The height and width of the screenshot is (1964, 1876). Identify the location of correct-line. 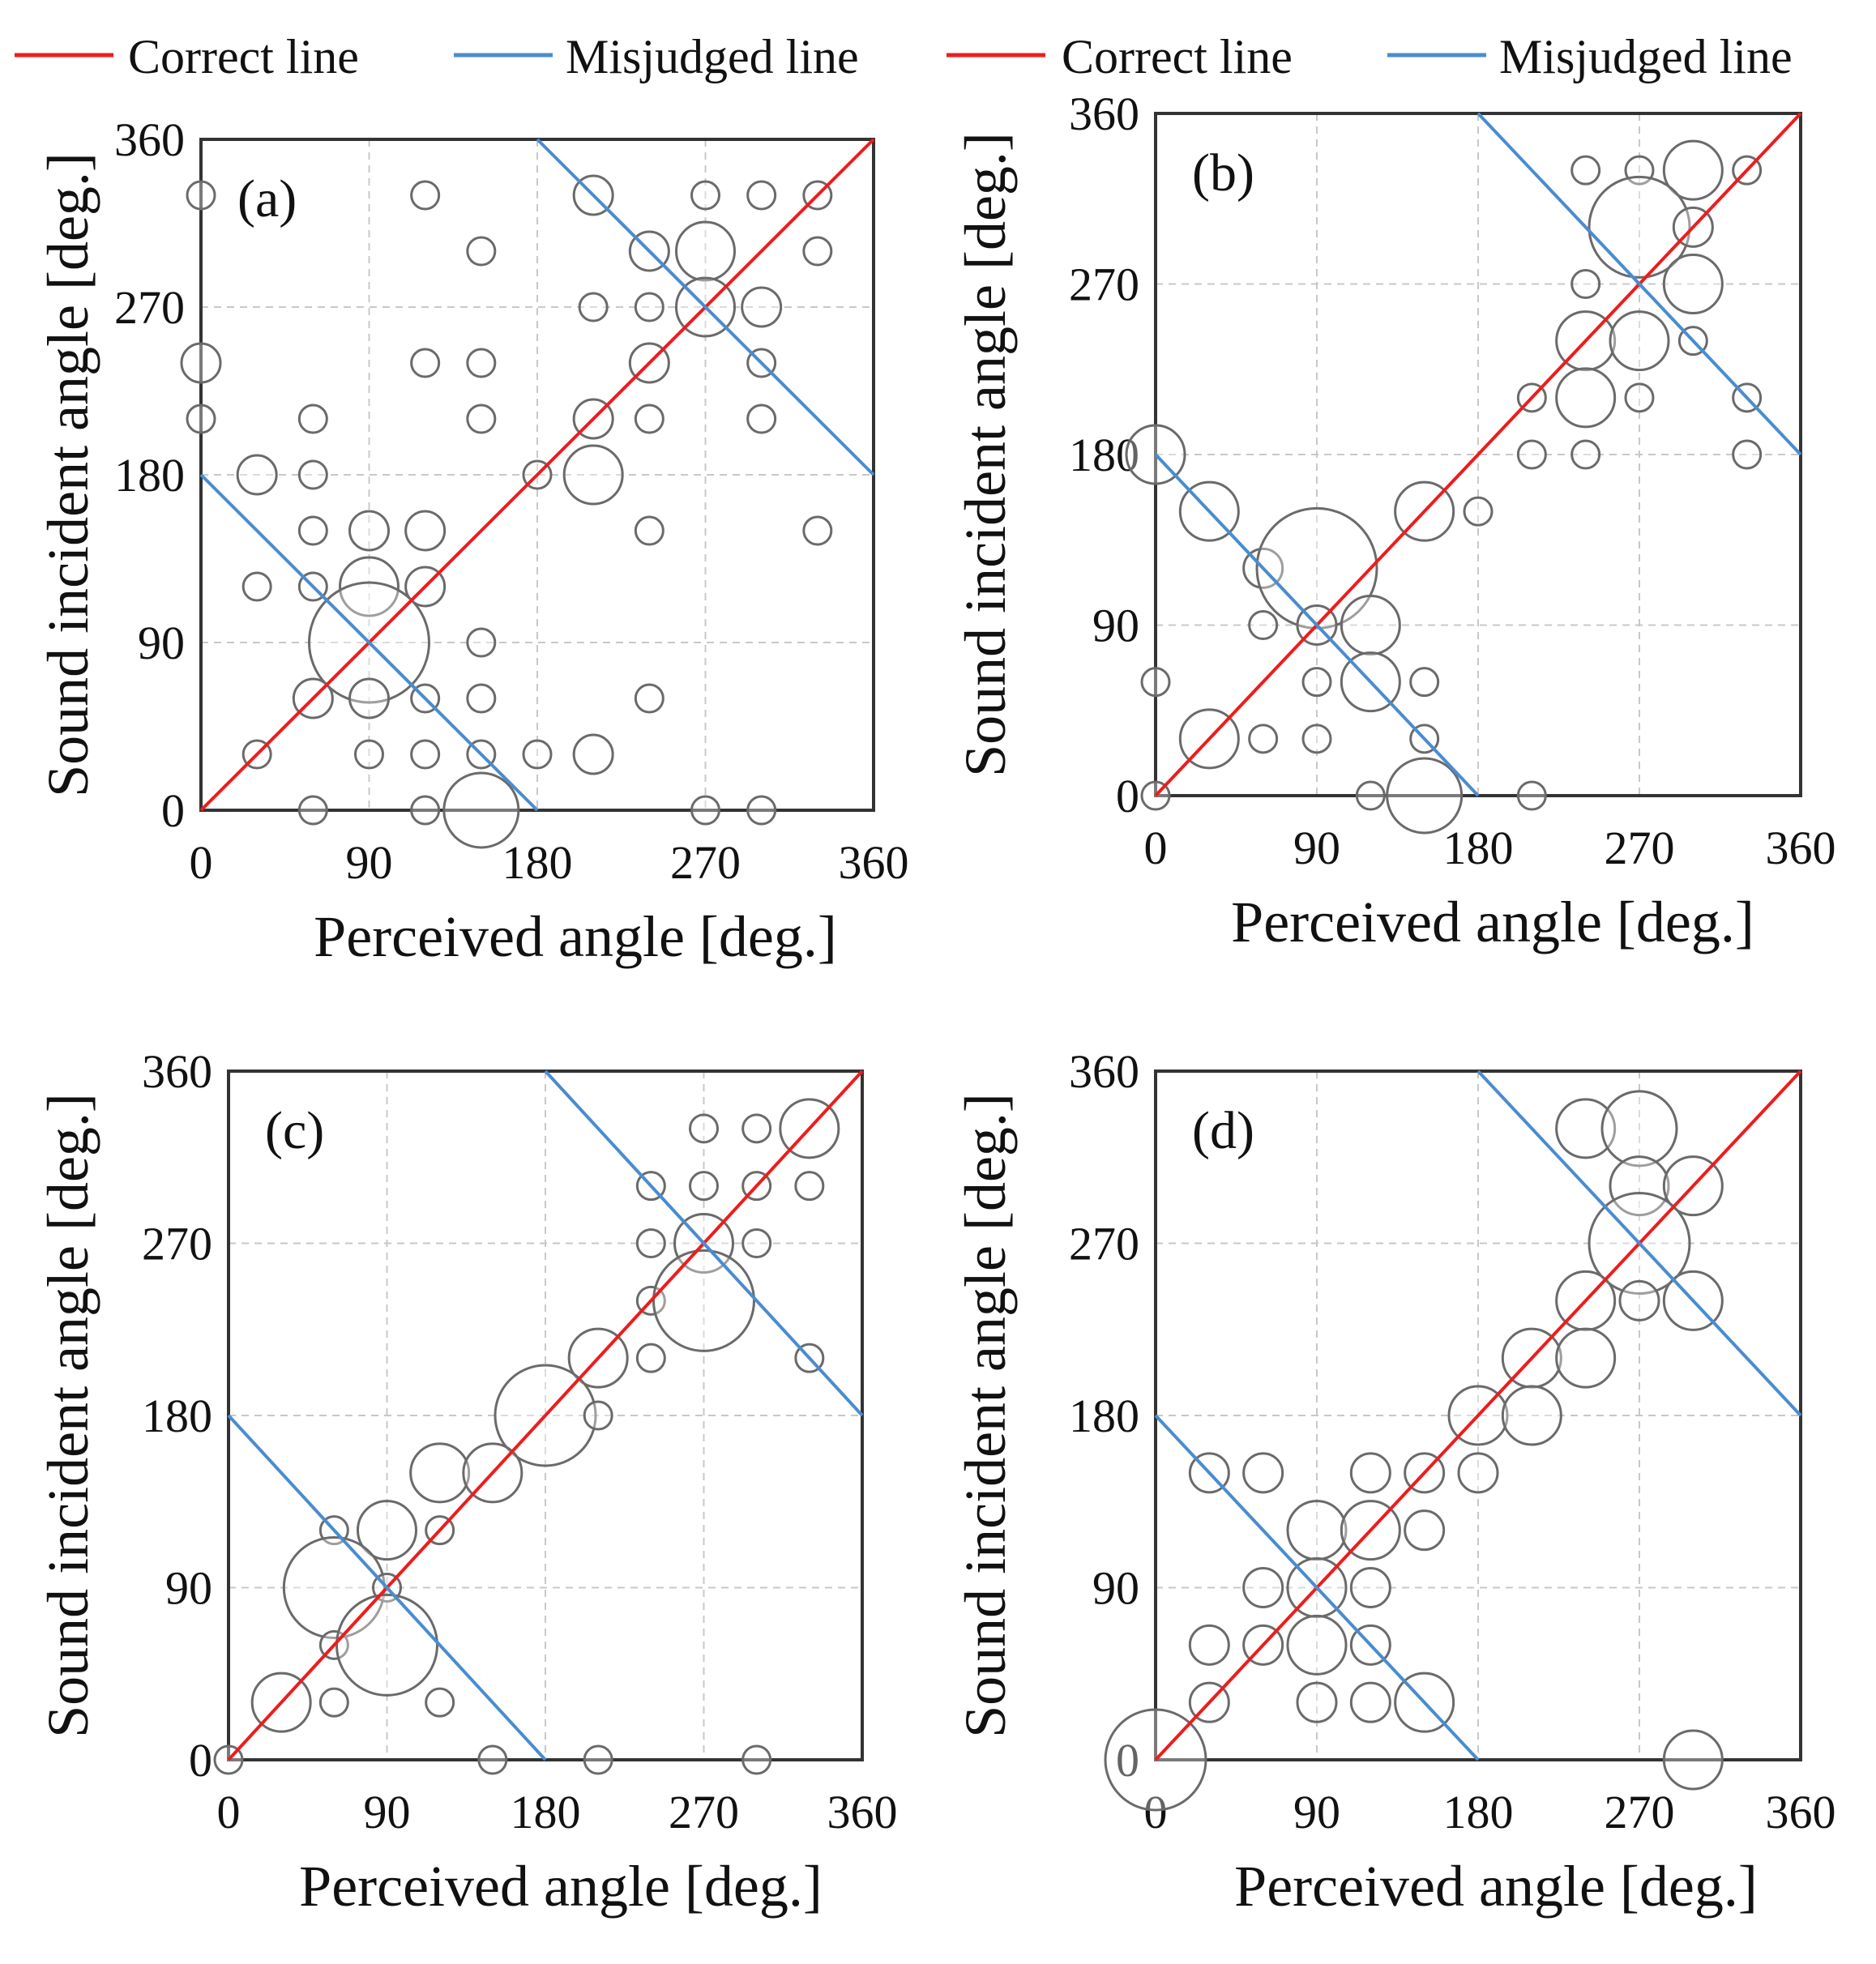
(1478, 455).